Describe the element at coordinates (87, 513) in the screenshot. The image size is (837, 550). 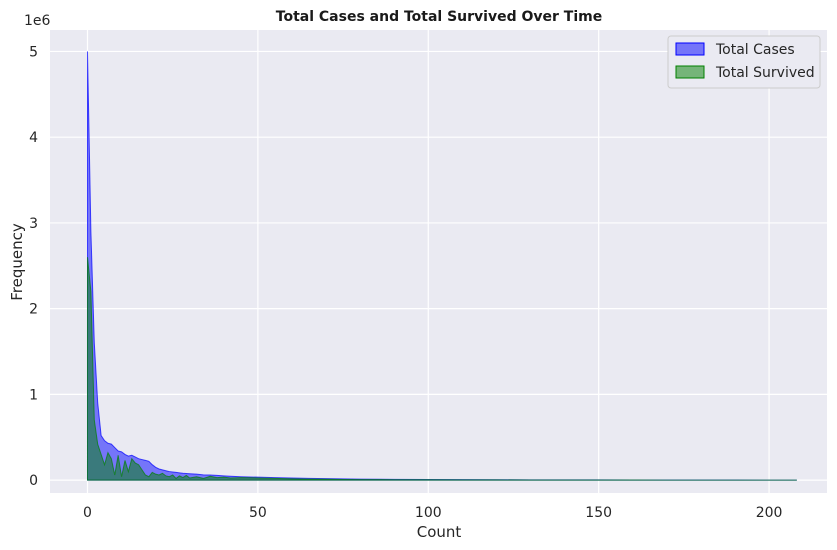
I see `x-tick-label: 0` at that location.